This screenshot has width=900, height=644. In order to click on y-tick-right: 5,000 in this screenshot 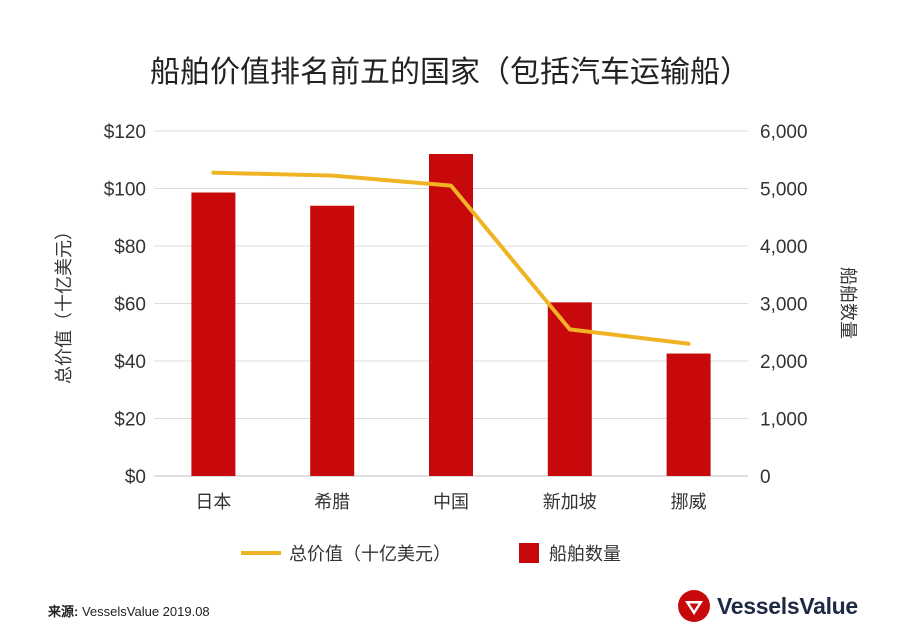, I will do `click(784, 190)`.